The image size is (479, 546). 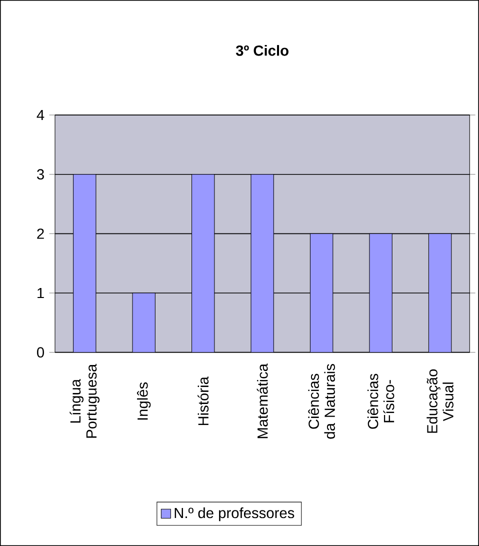 What do you see at coordinates (40, 115) in the screenshot?
I see `y-tick-label: 4` at bounding box center [40, 115].